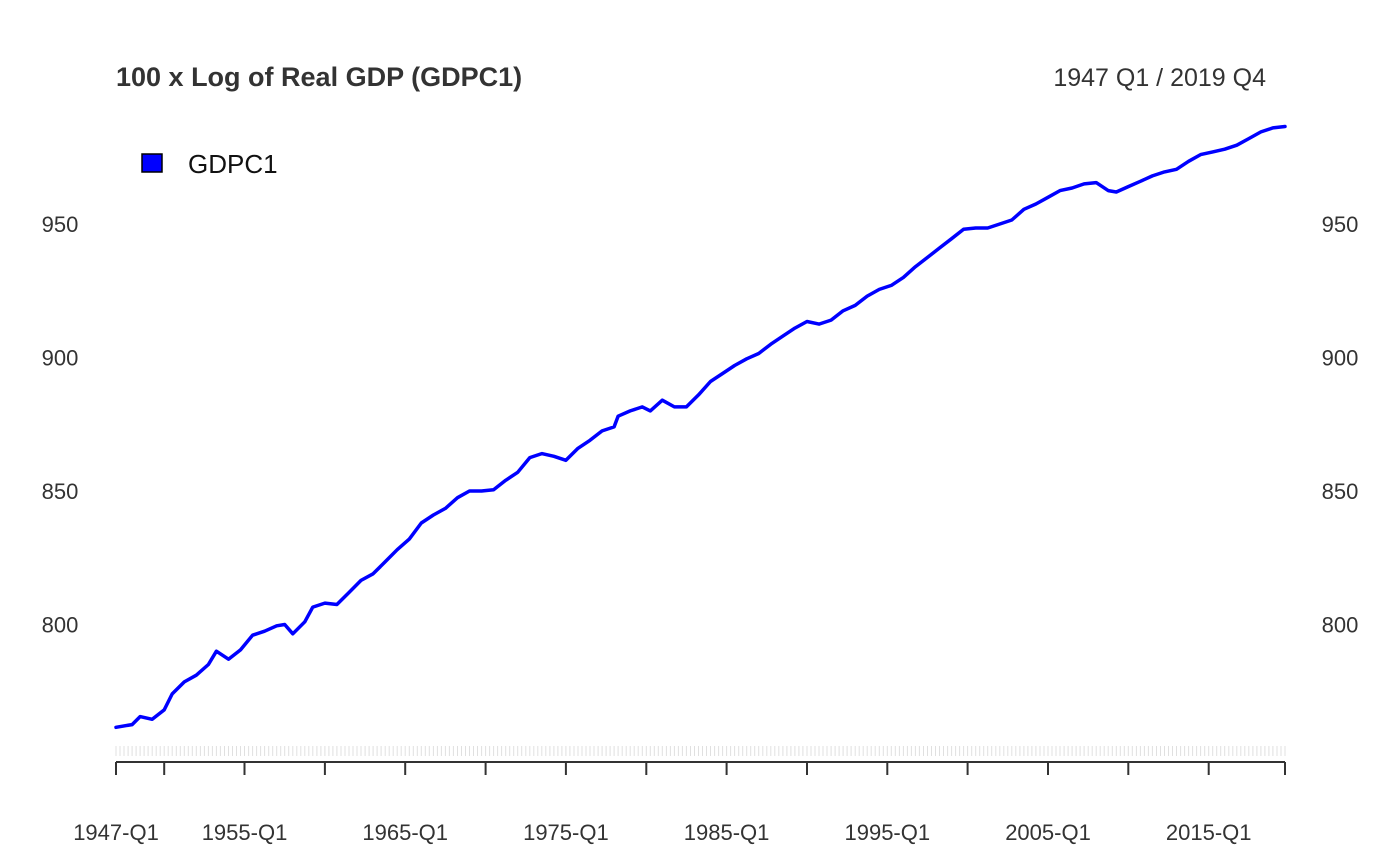 The height and width of the screenshot is (865, 1400). I want to click on legend-swatch-gdpc1, so click(152, 163).